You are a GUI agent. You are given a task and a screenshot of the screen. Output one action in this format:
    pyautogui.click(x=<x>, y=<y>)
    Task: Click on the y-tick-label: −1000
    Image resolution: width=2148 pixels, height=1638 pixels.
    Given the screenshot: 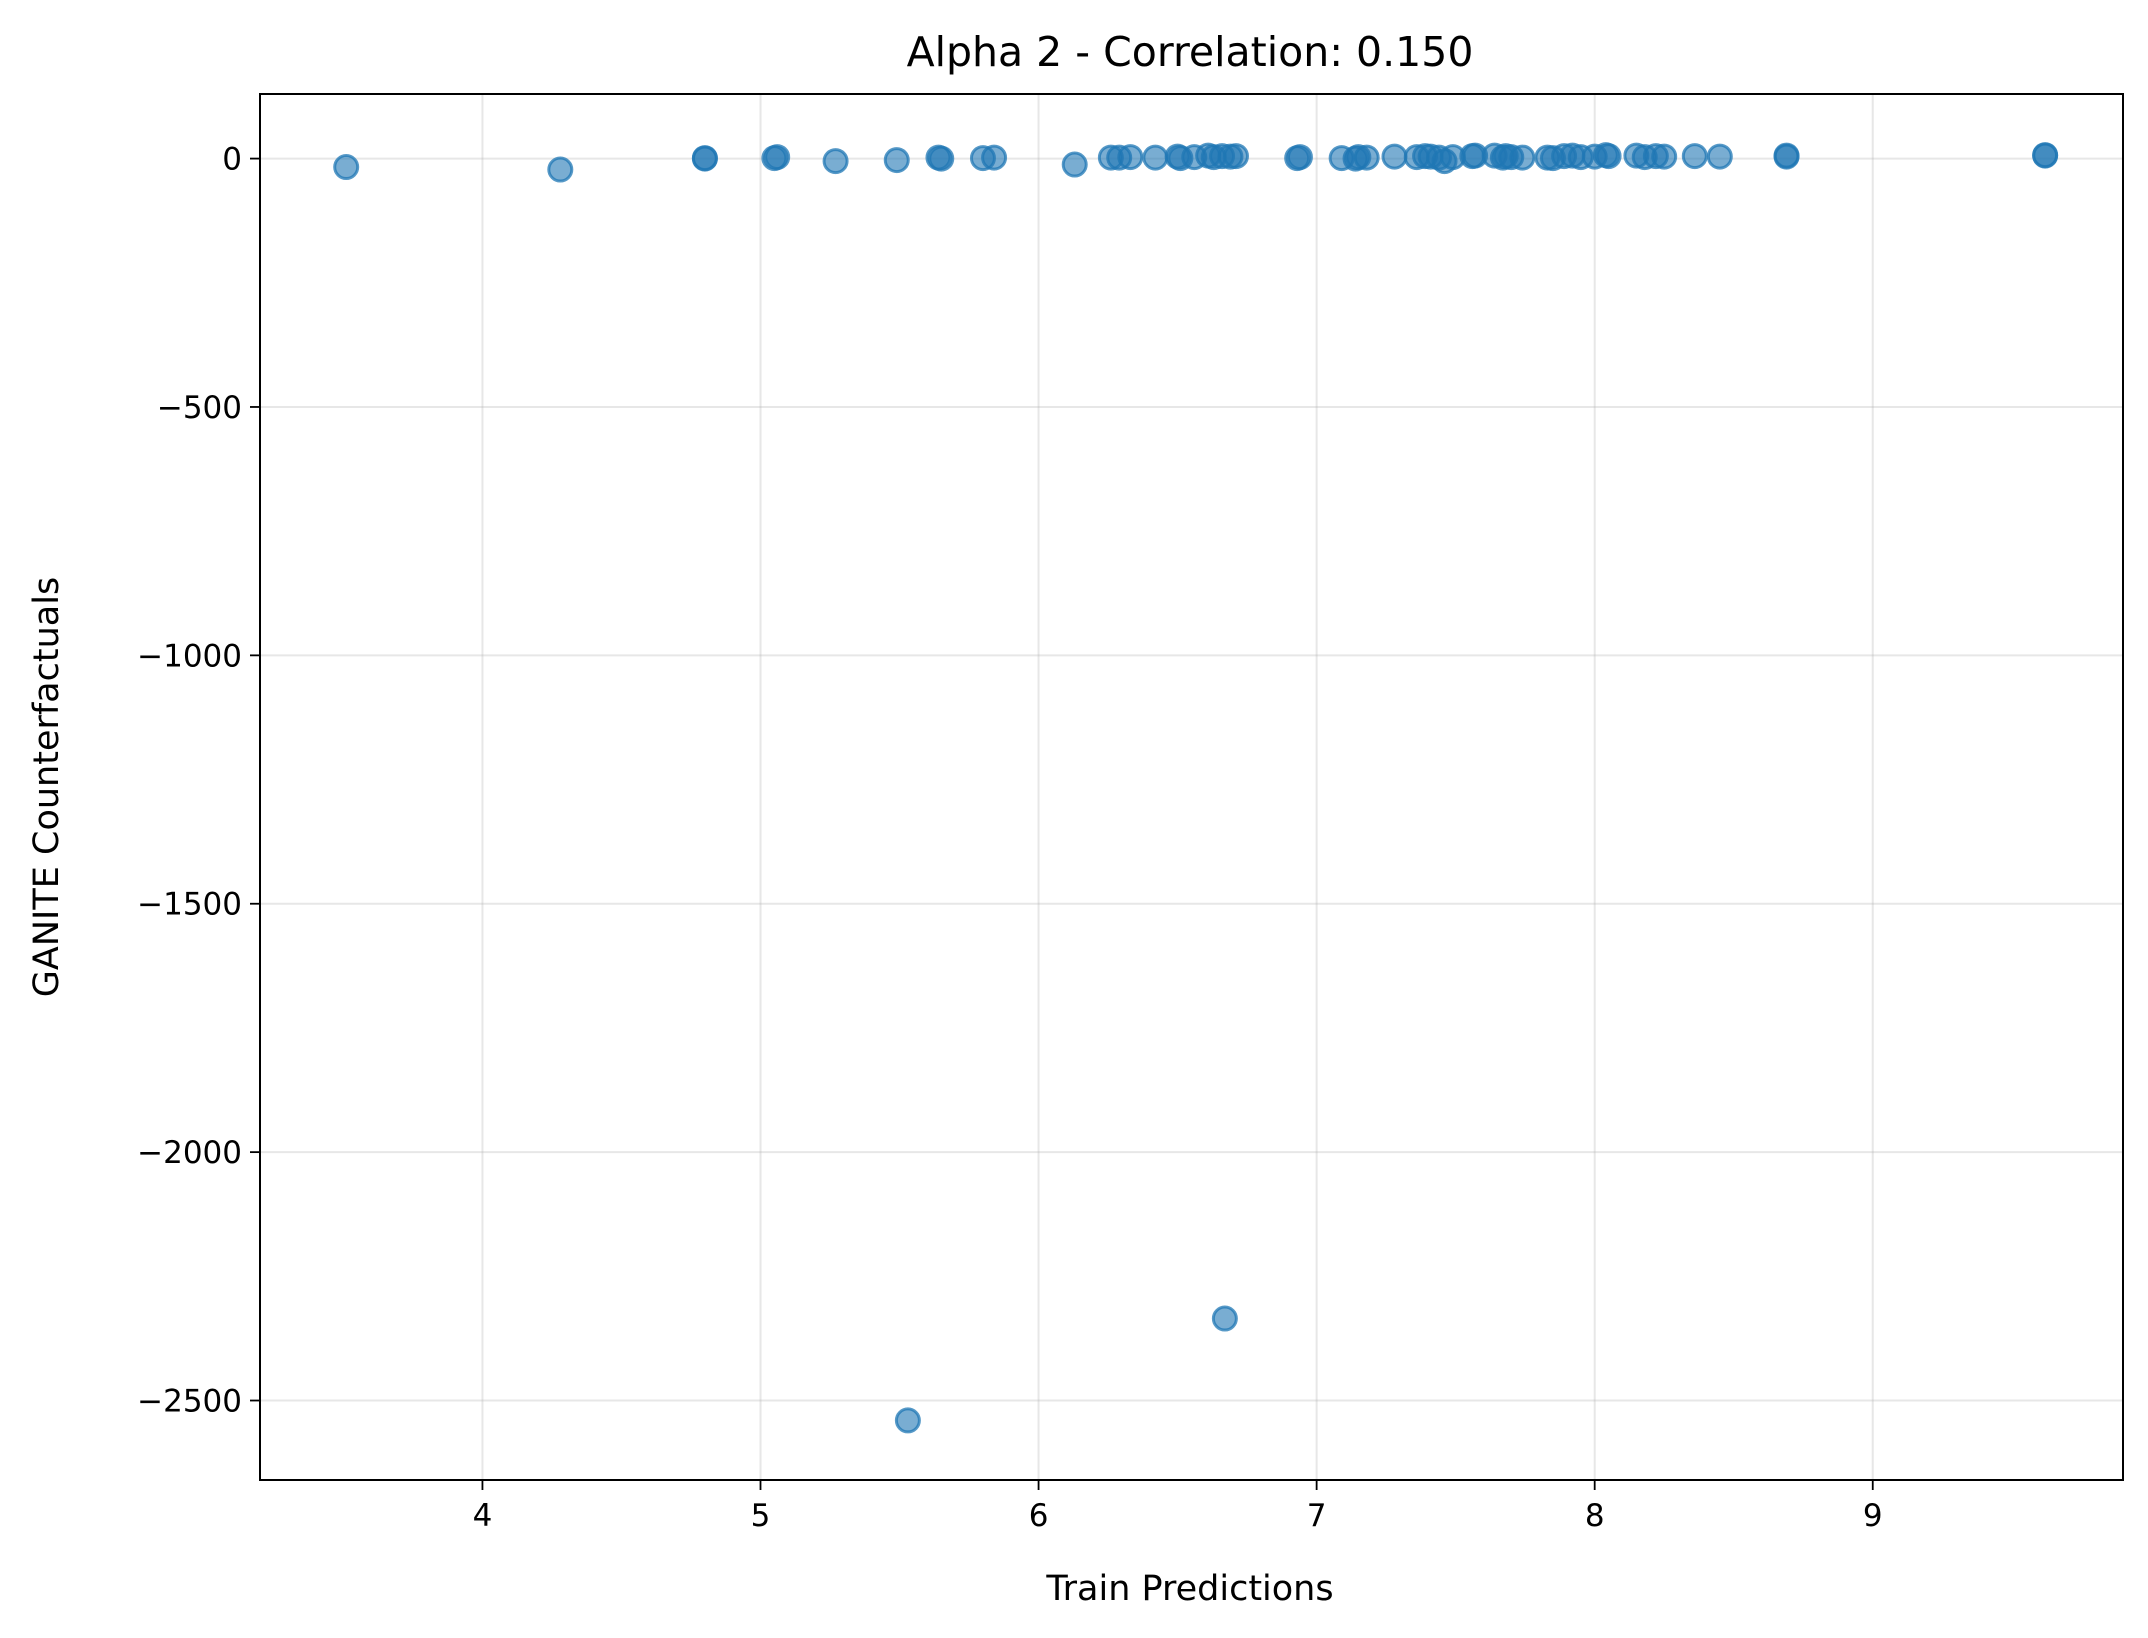 What is the action you would take?
    pyautogui.click(x=189, y=656)
    